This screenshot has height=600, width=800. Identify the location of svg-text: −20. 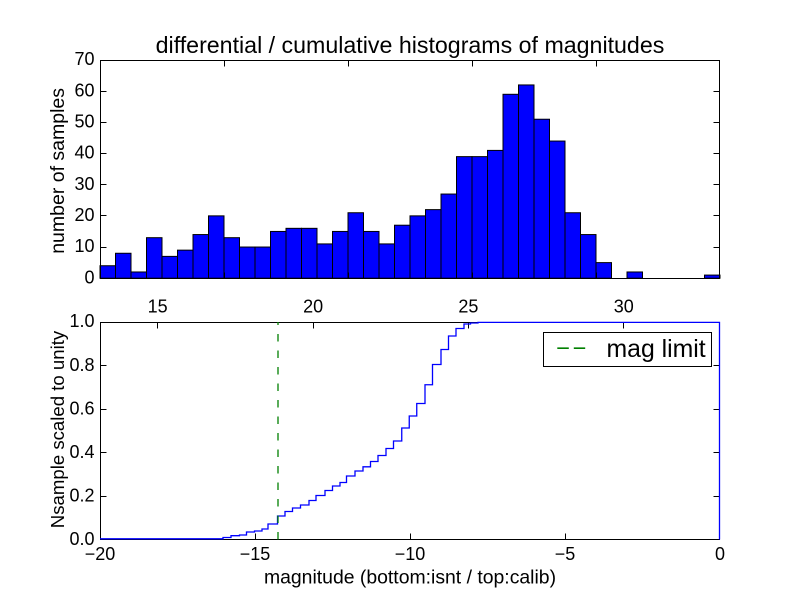
(100, 554).